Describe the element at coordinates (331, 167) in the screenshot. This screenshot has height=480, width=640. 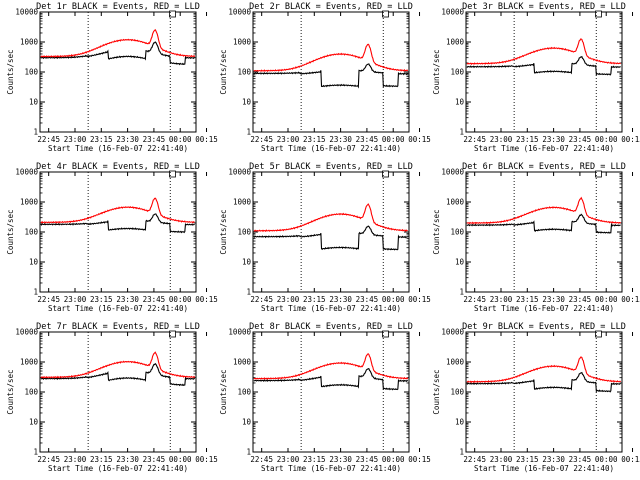
I see `chart-title: Det 5r BLACK = Events, RED = LLD` at that location.